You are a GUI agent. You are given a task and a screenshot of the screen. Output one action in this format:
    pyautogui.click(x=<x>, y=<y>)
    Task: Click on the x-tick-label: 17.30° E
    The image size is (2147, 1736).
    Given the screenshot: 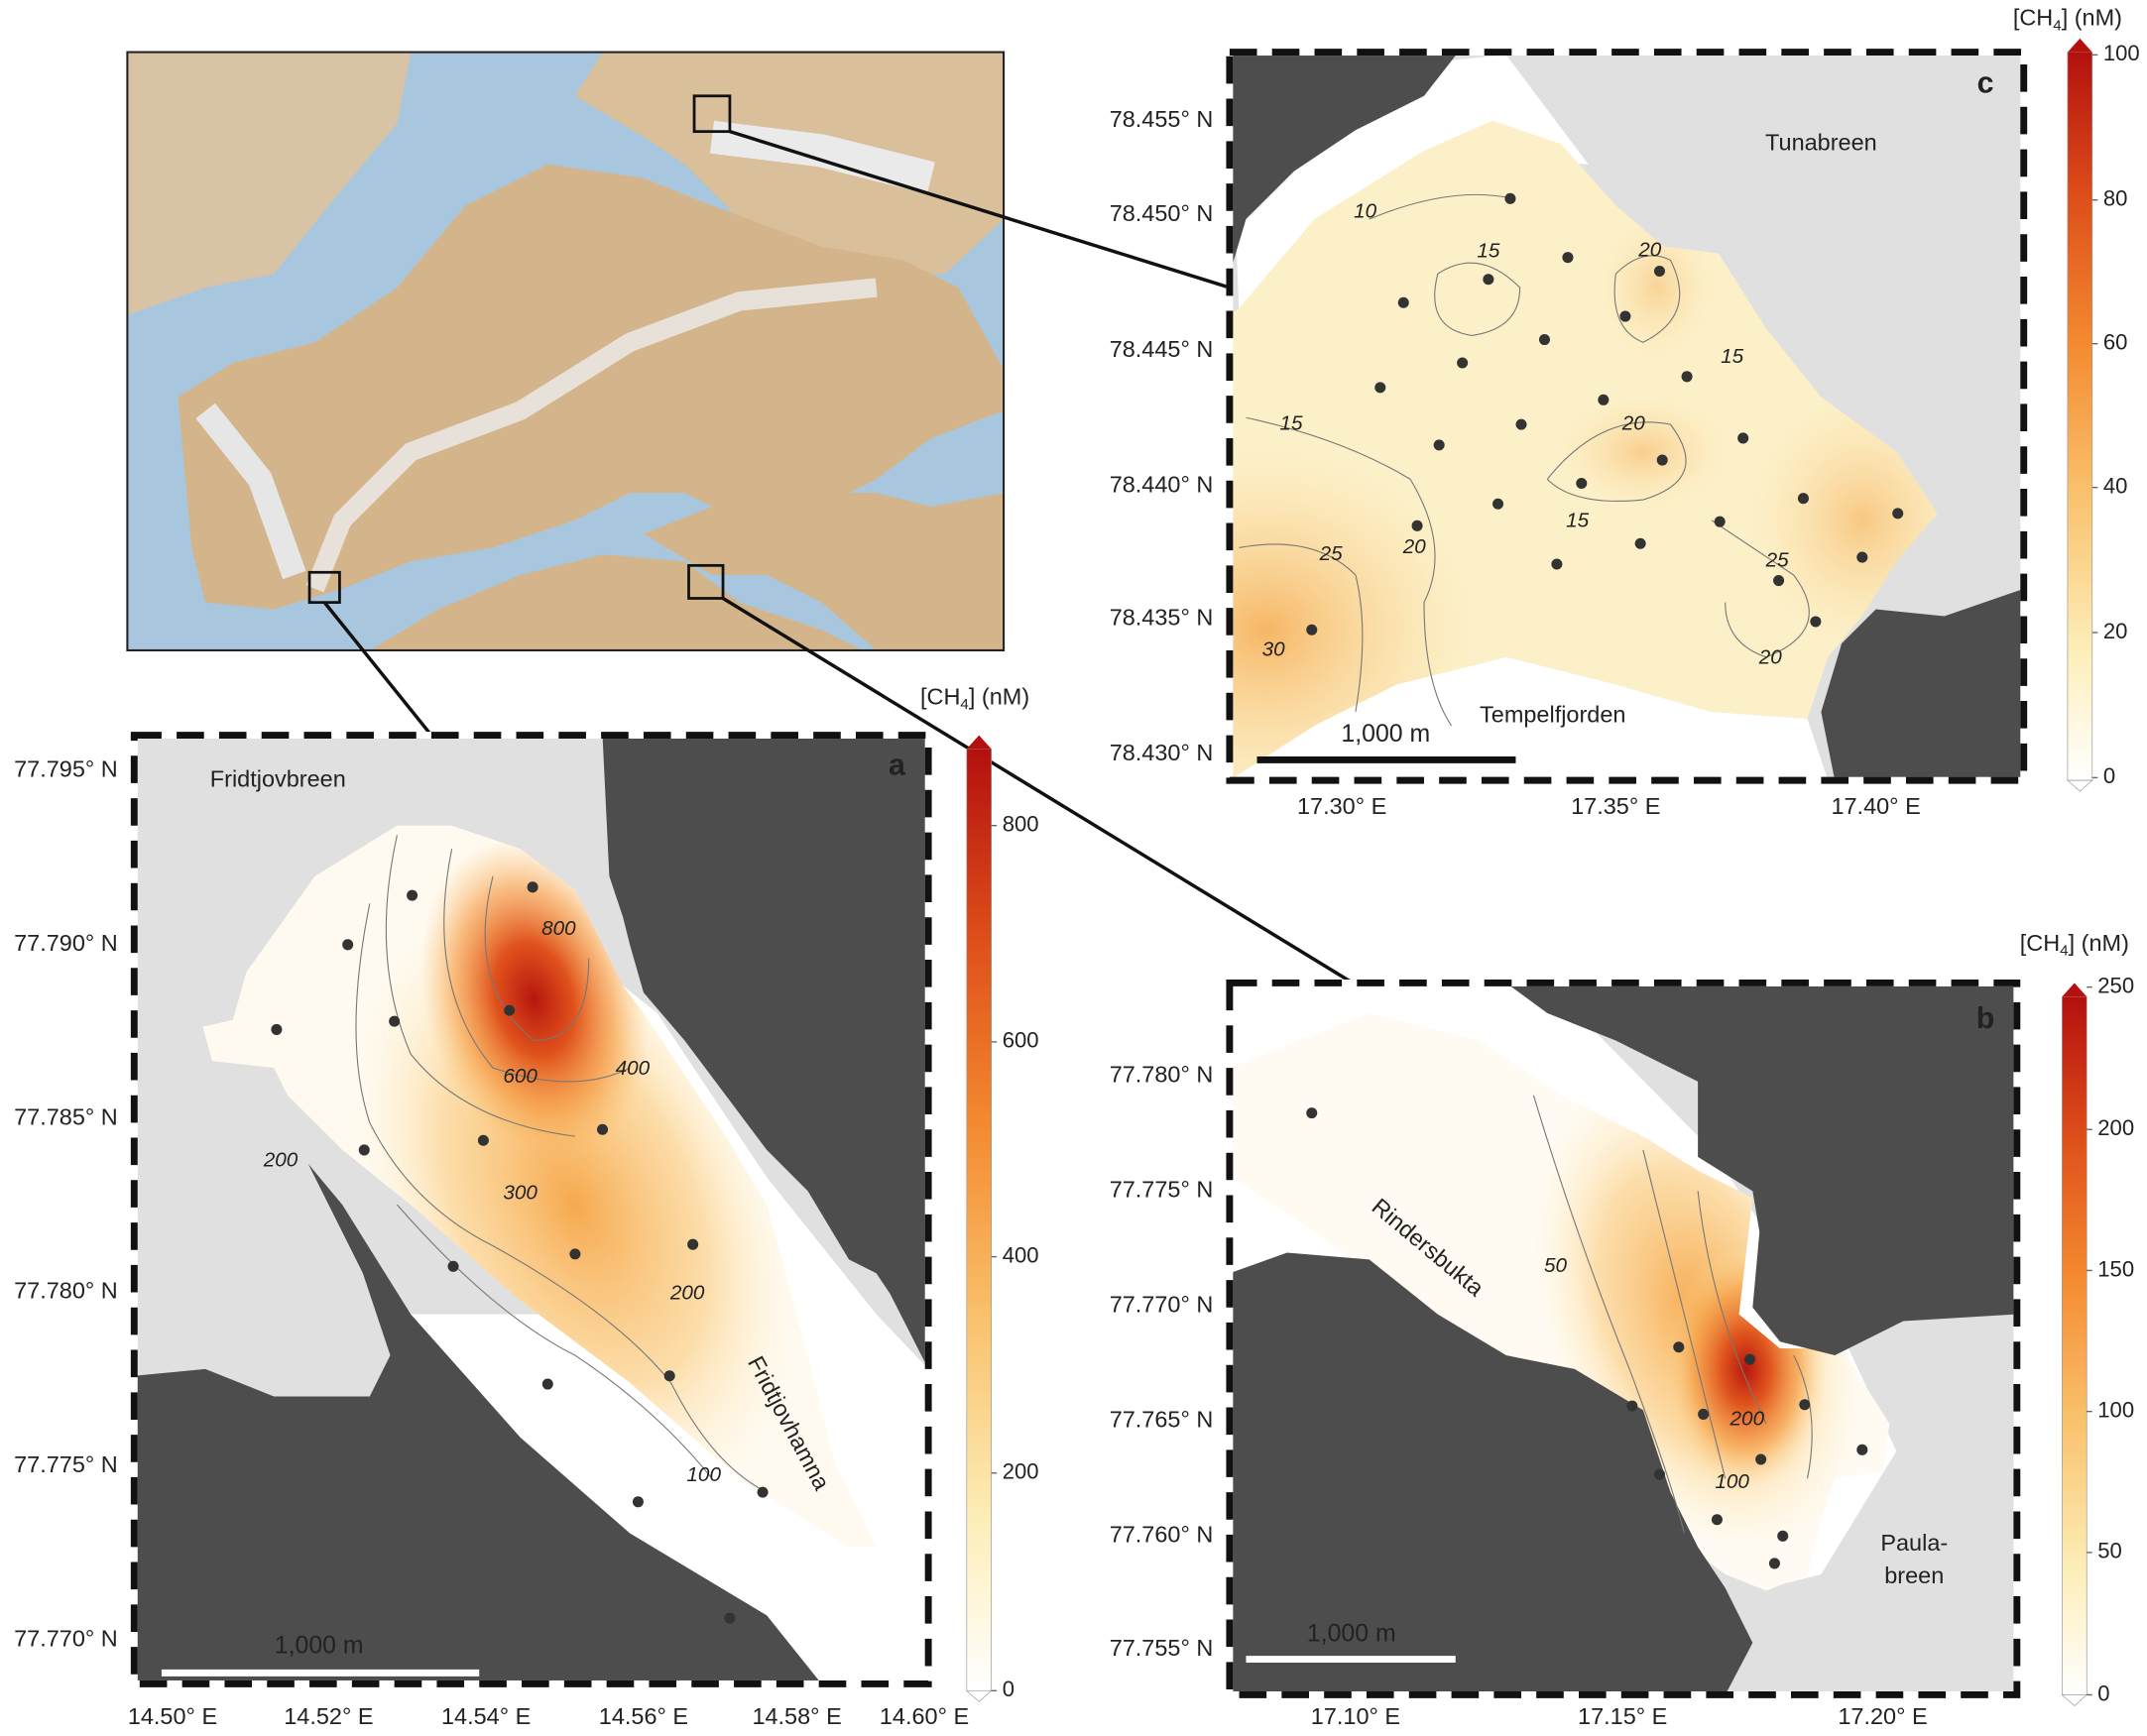 What is the action you would take?
    pyautogui.click(x=1341, y=806)
    